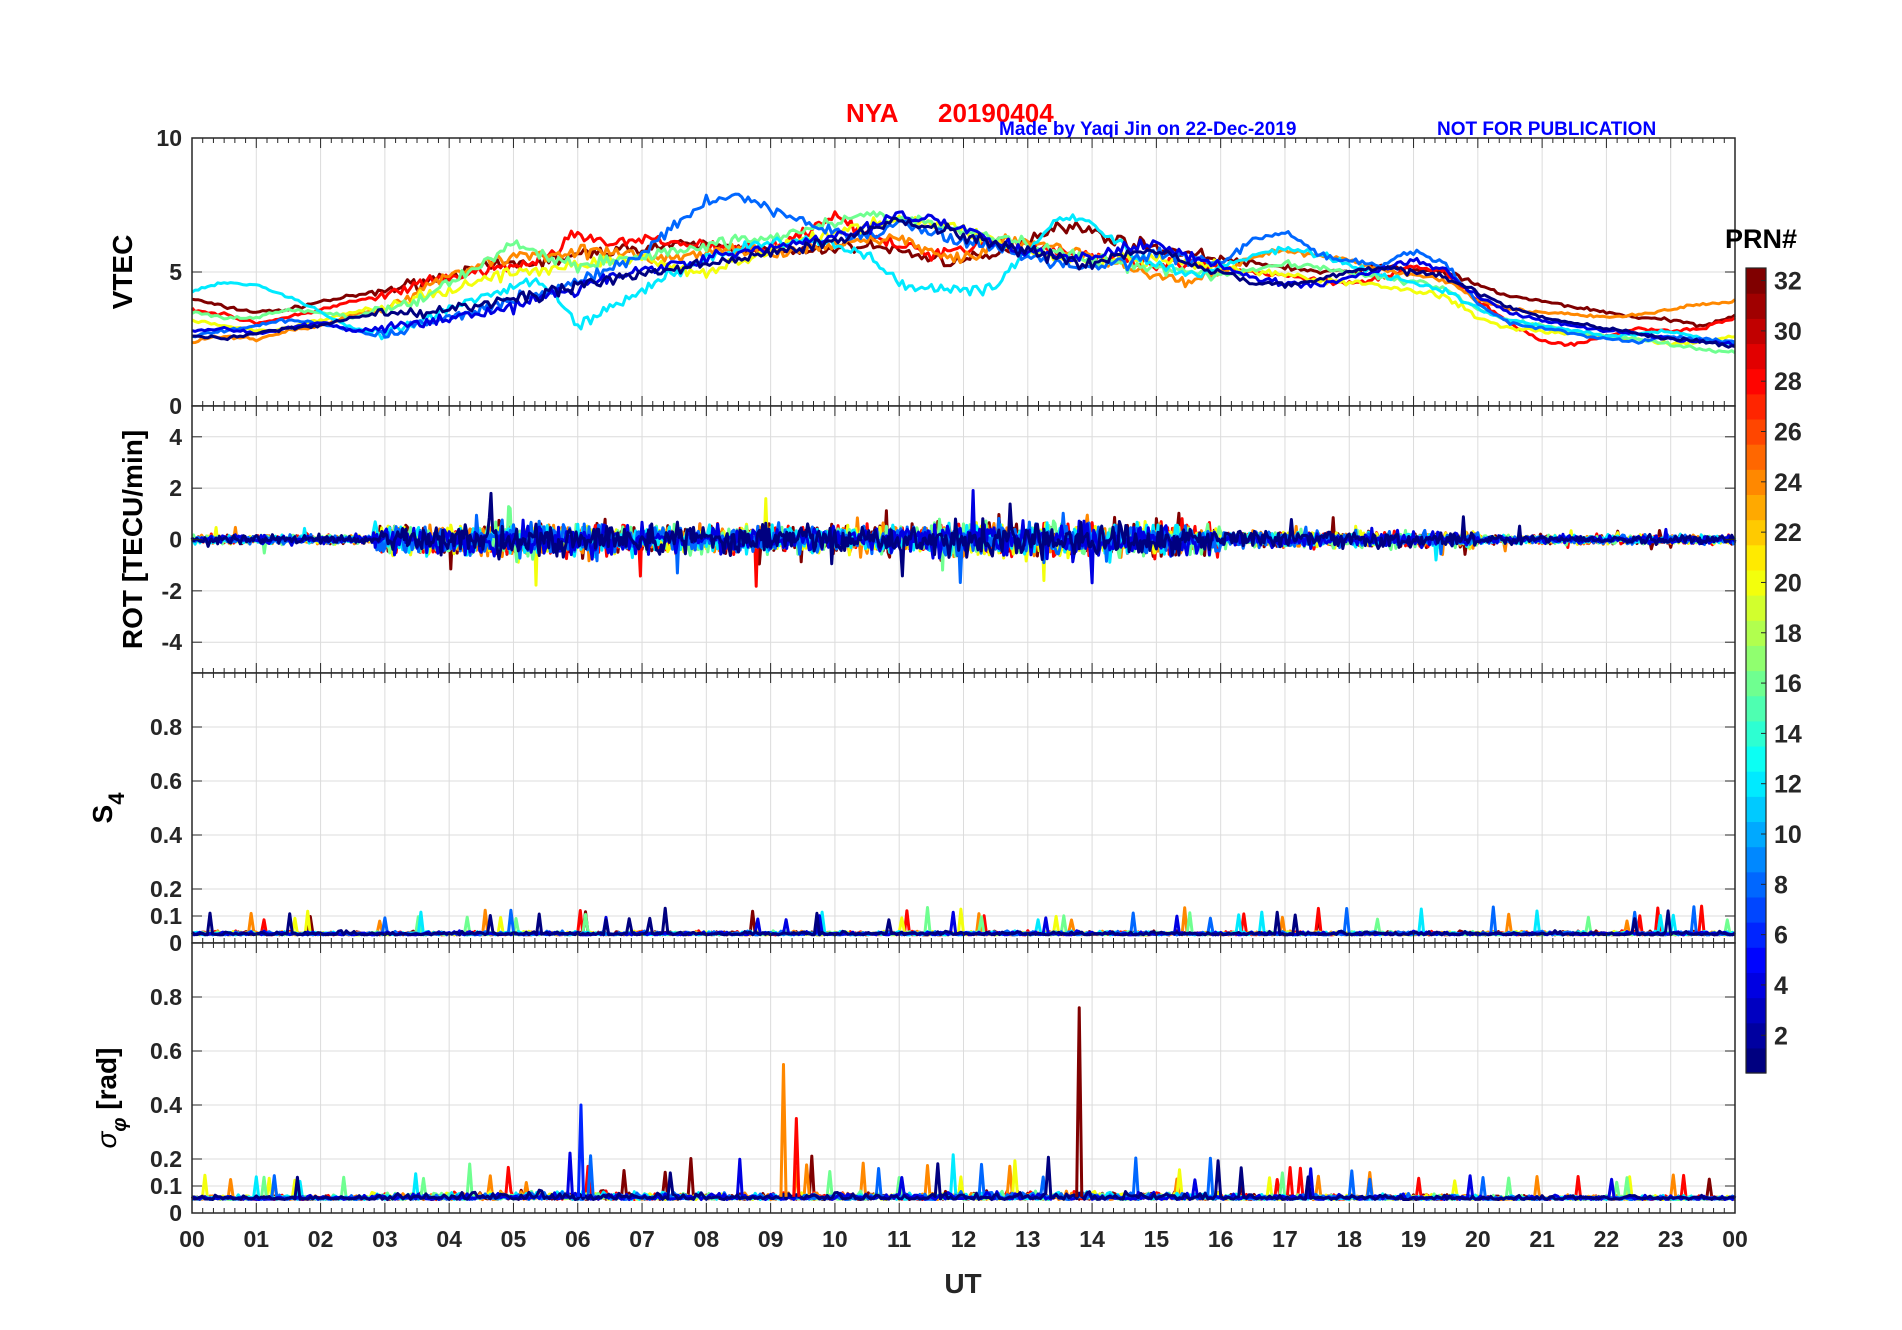 The image size is (1902, 1330). What do you see at coordinates (132, 539) in the screenshot?
I see `y-axis-label: ROT [TECU/min]` at bounding box center [132, 539].